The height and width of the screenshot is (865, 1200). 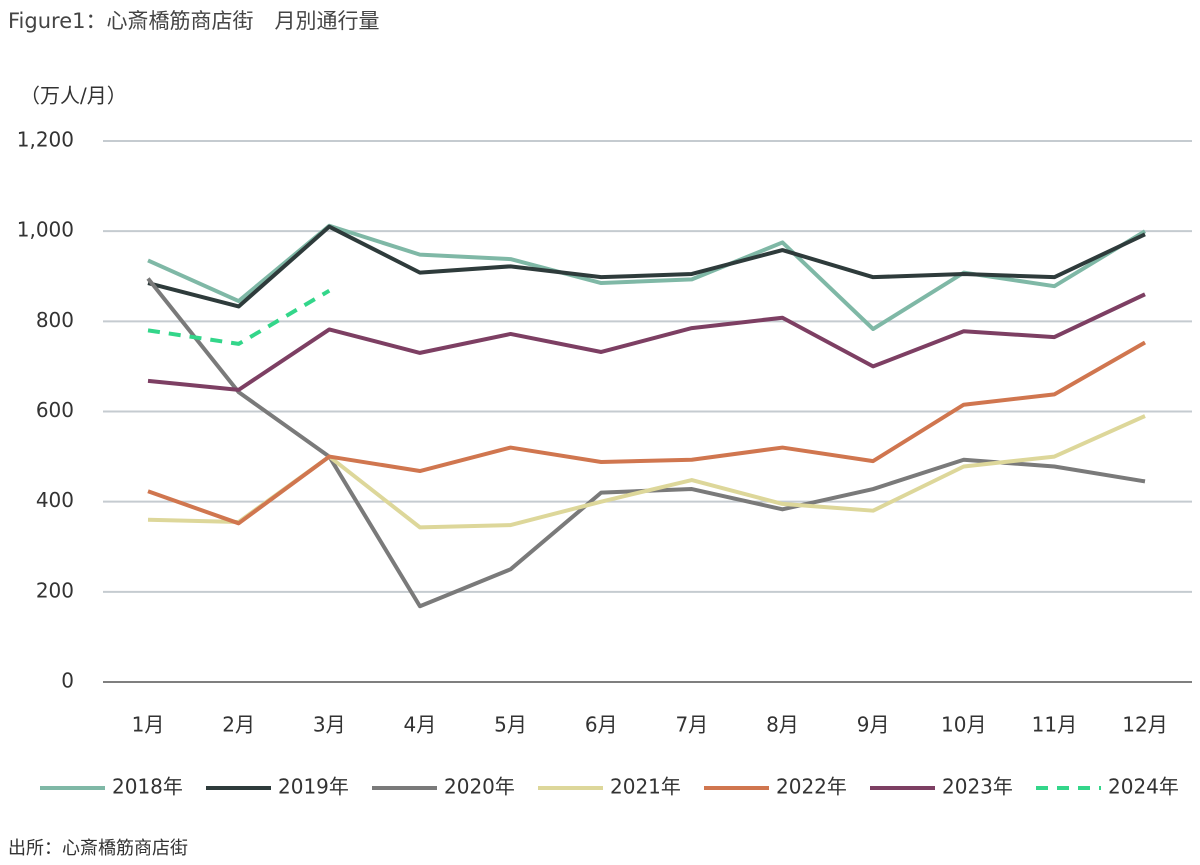 What do you see at coordinates (55, 590) in the screenshot?
I see `y-tick-label: 200` at bounding box center [55, 590].